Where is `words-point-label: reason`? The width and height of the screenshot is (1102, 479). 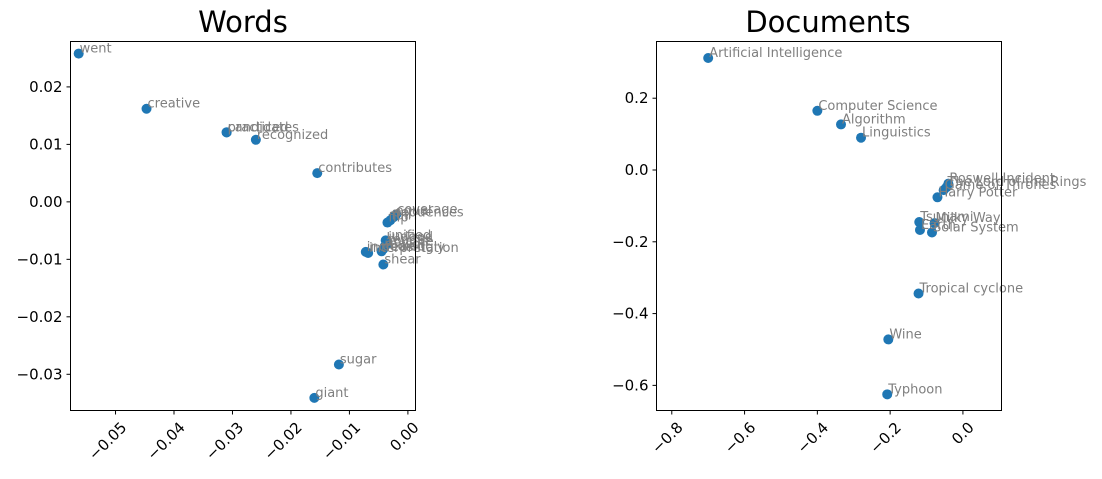
words-point-label: reason is located at coordinates (406, 244).